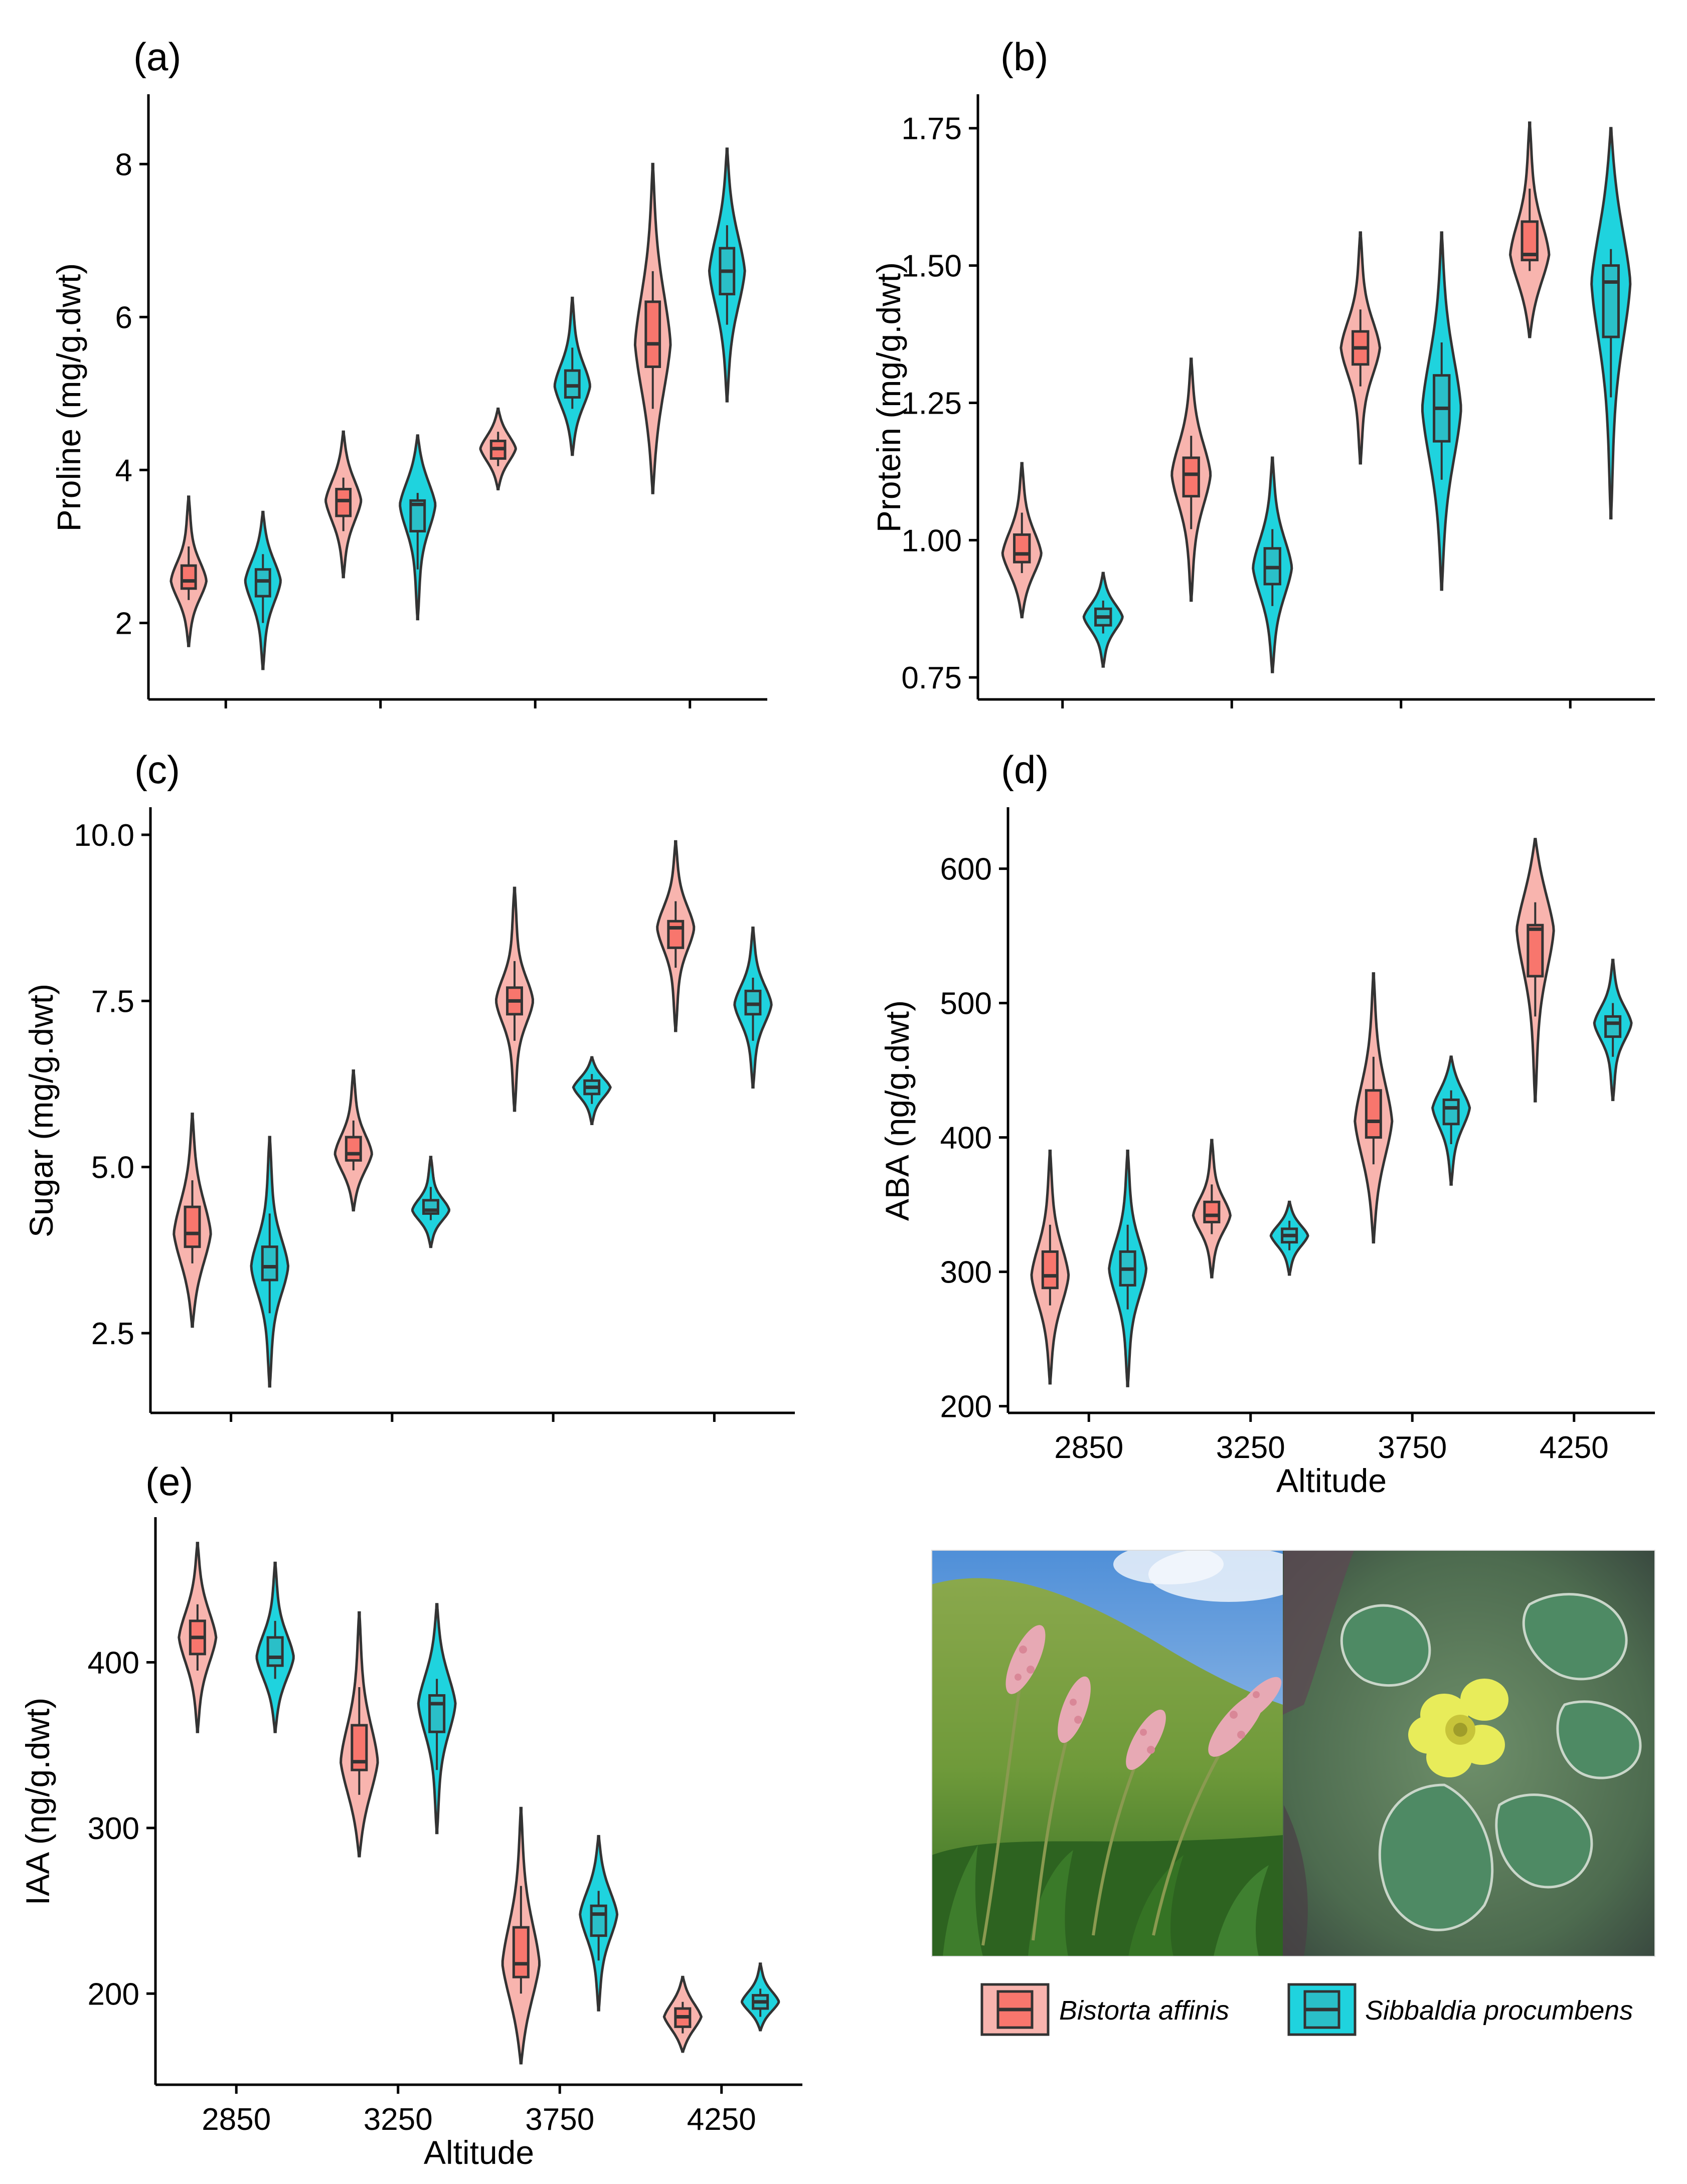 The height and width of the screenshot is (2184, 1687). Describe the element at coordinates (1499, 2010) in the screenshot. I see `legend-label-sibbaldia-procumbens: Sibbaldia procumbens` at that location.